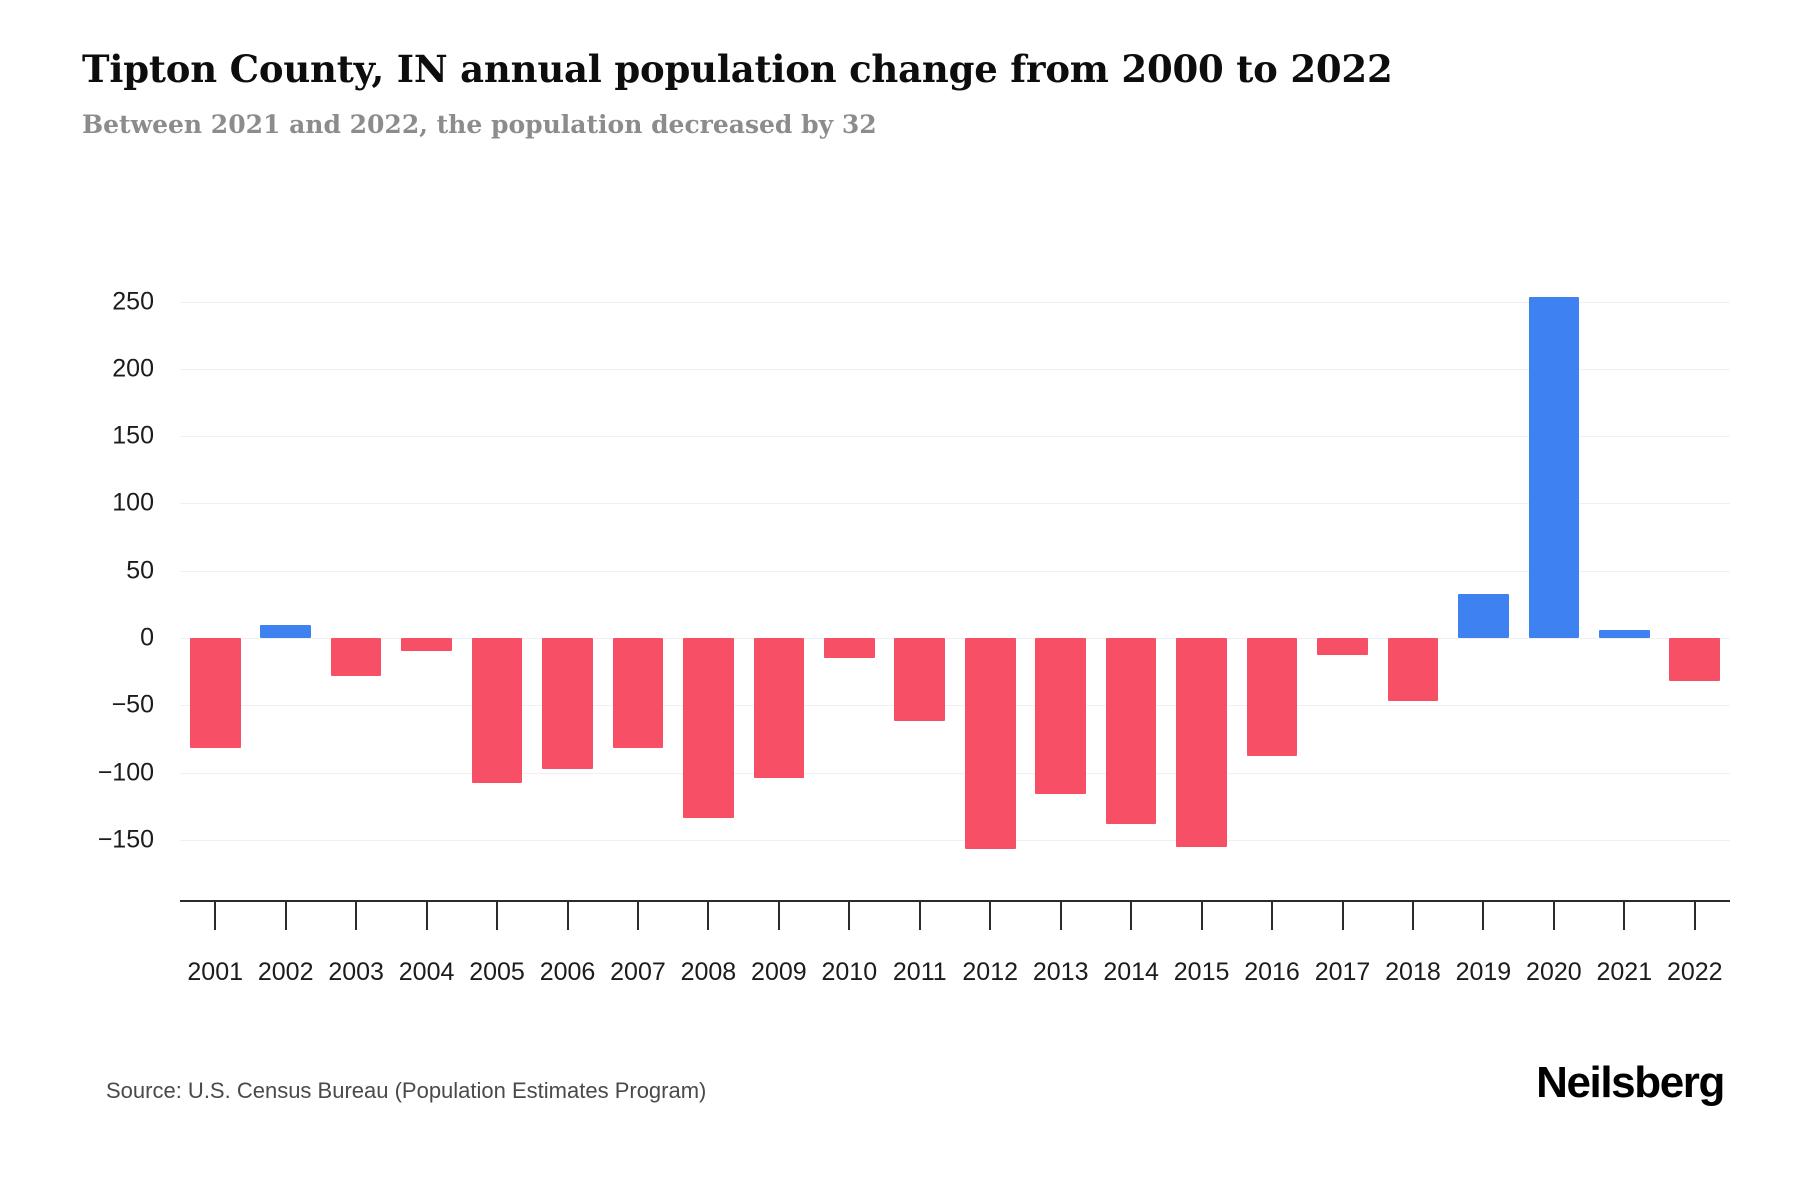 The image size is (1800, 1200). I want to click on x-axis-tick-label: 2009, so click(779, 972).